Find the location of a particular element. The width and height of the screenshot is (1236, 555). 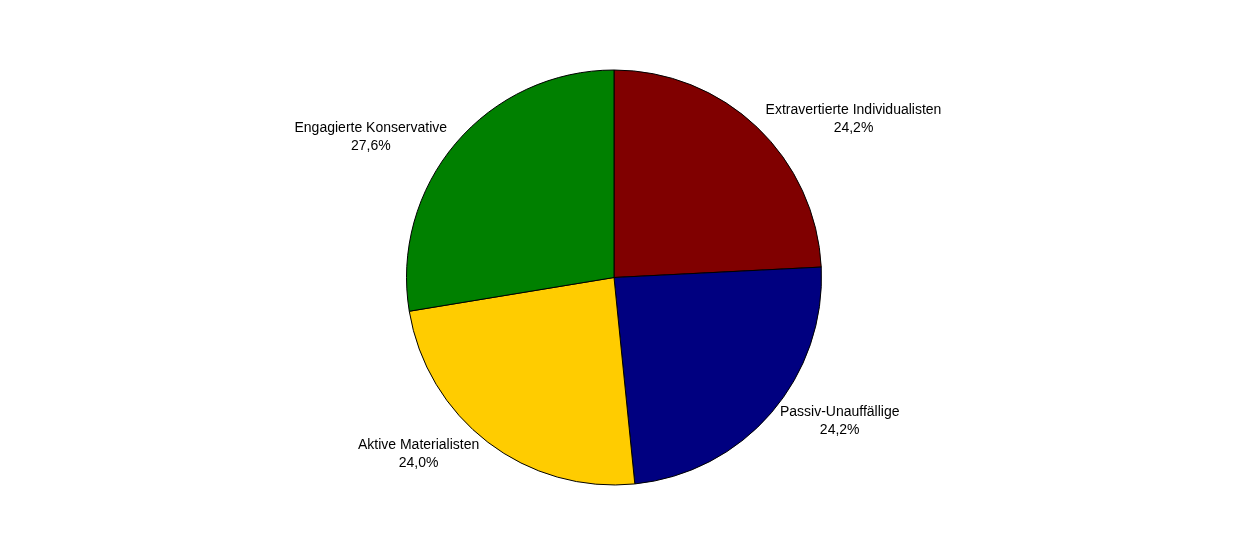

slice-label: Extravertierte Individualisten is located at coordinates (853, 109).